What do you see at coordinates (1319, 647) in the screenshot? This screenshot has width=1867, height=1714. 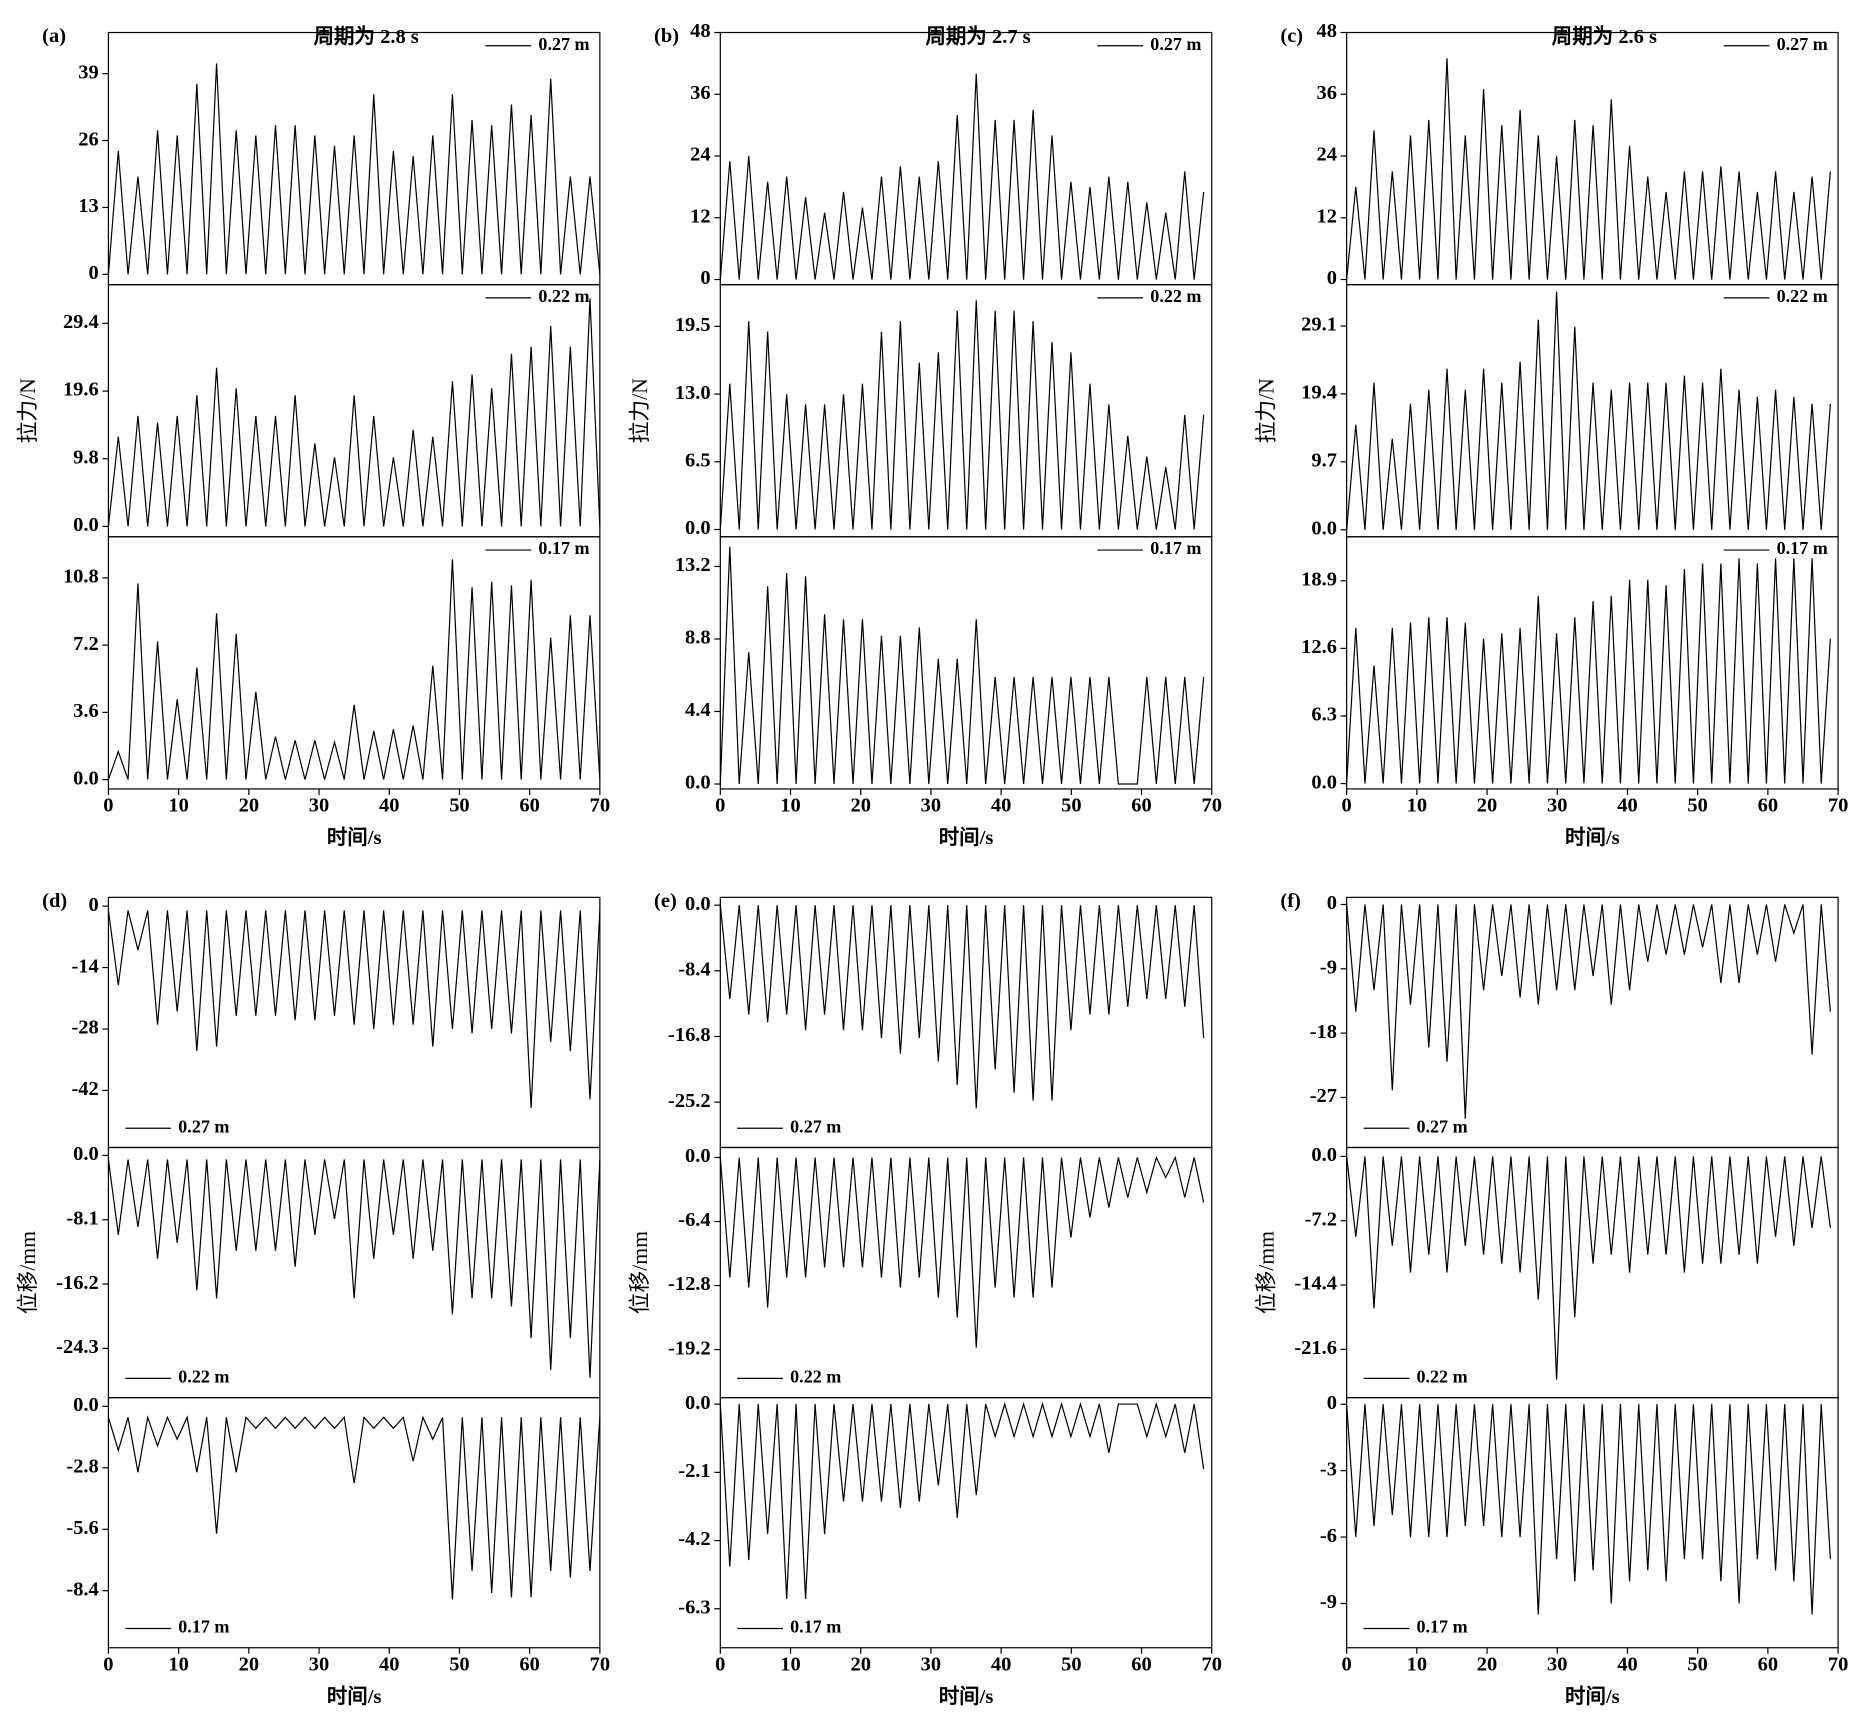 I see `y-tick-label: 12.6` at bounding box center [1319, 647].